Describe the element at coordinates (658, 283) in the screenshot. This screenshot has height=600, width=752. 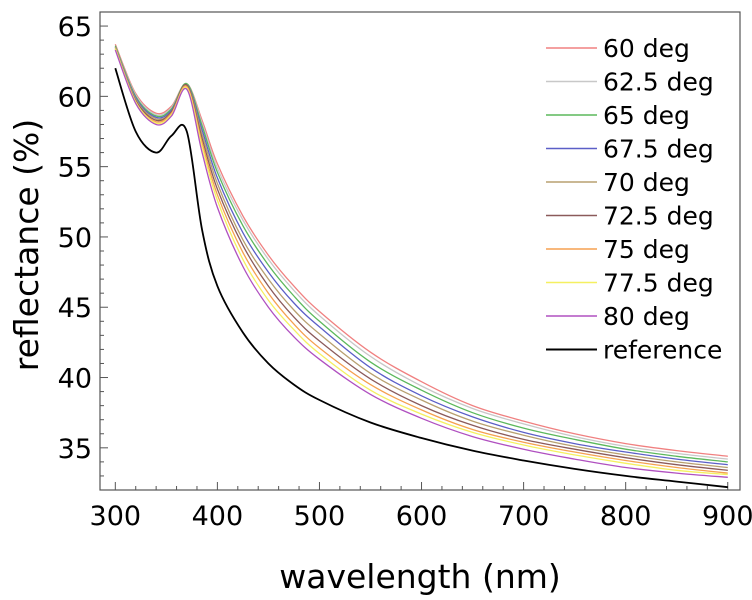
I see `legend-label: 77.5 deg` at that location.